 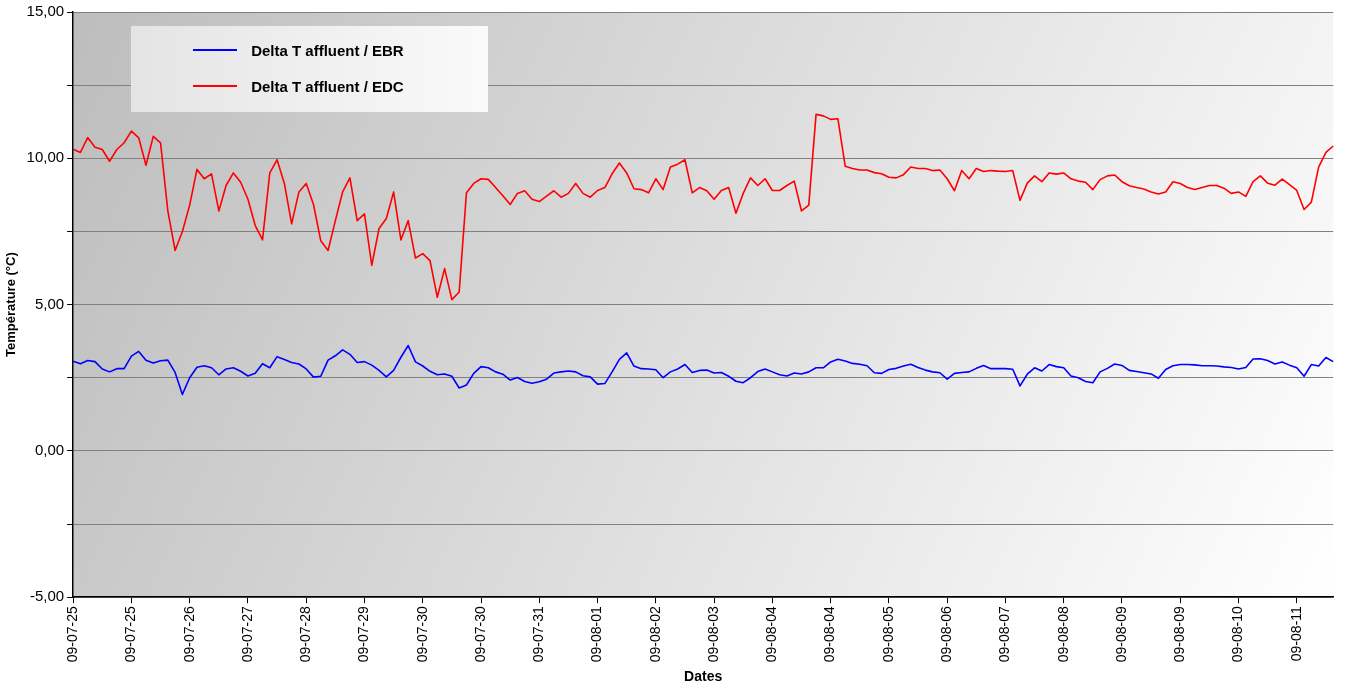 What do you see at coordinates (596, 634) in the screenshot?
I see `x-tick-label: 09-08-01` at bounding box center [596, 634].